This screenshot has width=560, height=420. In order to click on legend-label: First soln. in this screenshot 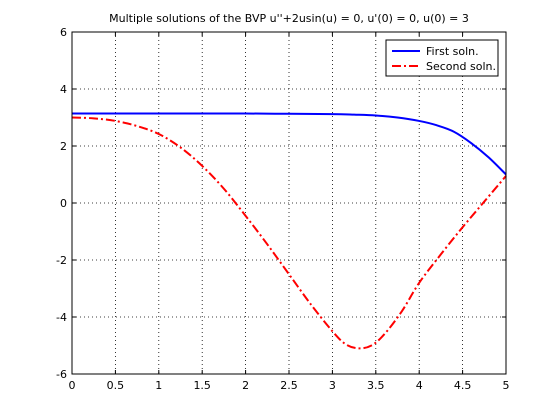, I will do `click(452, 51)`.